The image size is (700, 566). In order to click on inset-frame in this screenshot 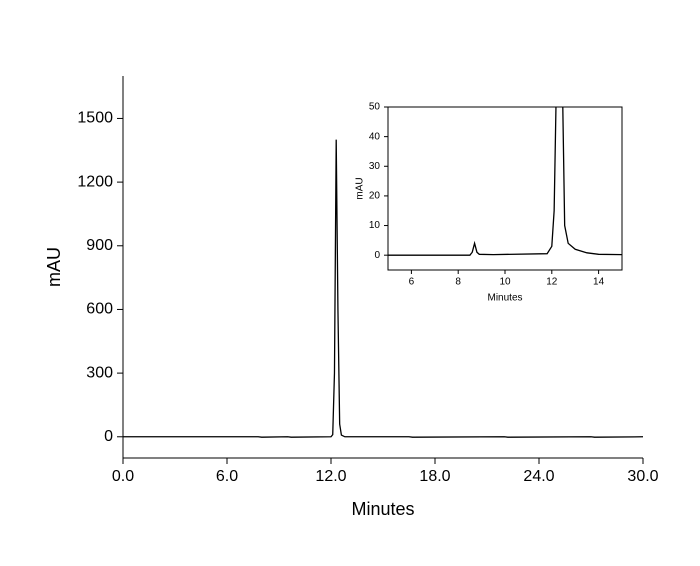, I will do `click(505, 188)`.